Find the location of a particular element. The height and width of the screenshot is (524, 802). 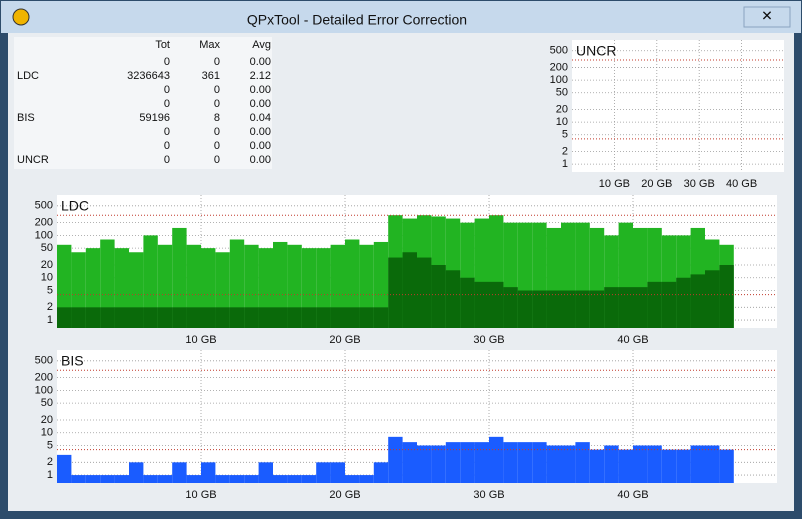

close-icon: ✕ is located at coordinates (767, 16).